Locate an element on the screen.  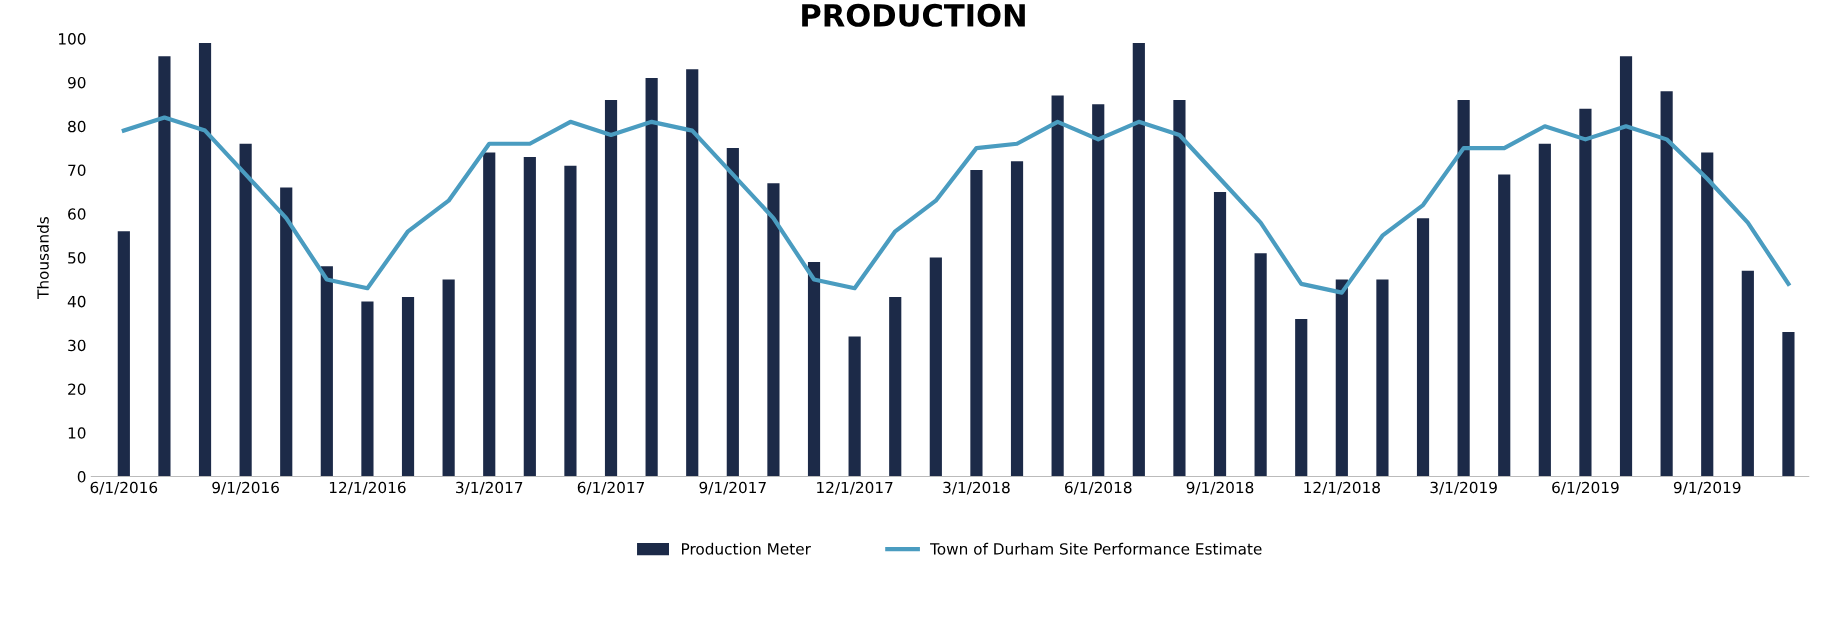
x-tick-label: 3/1/2018 is located at coordinates (976, 488).